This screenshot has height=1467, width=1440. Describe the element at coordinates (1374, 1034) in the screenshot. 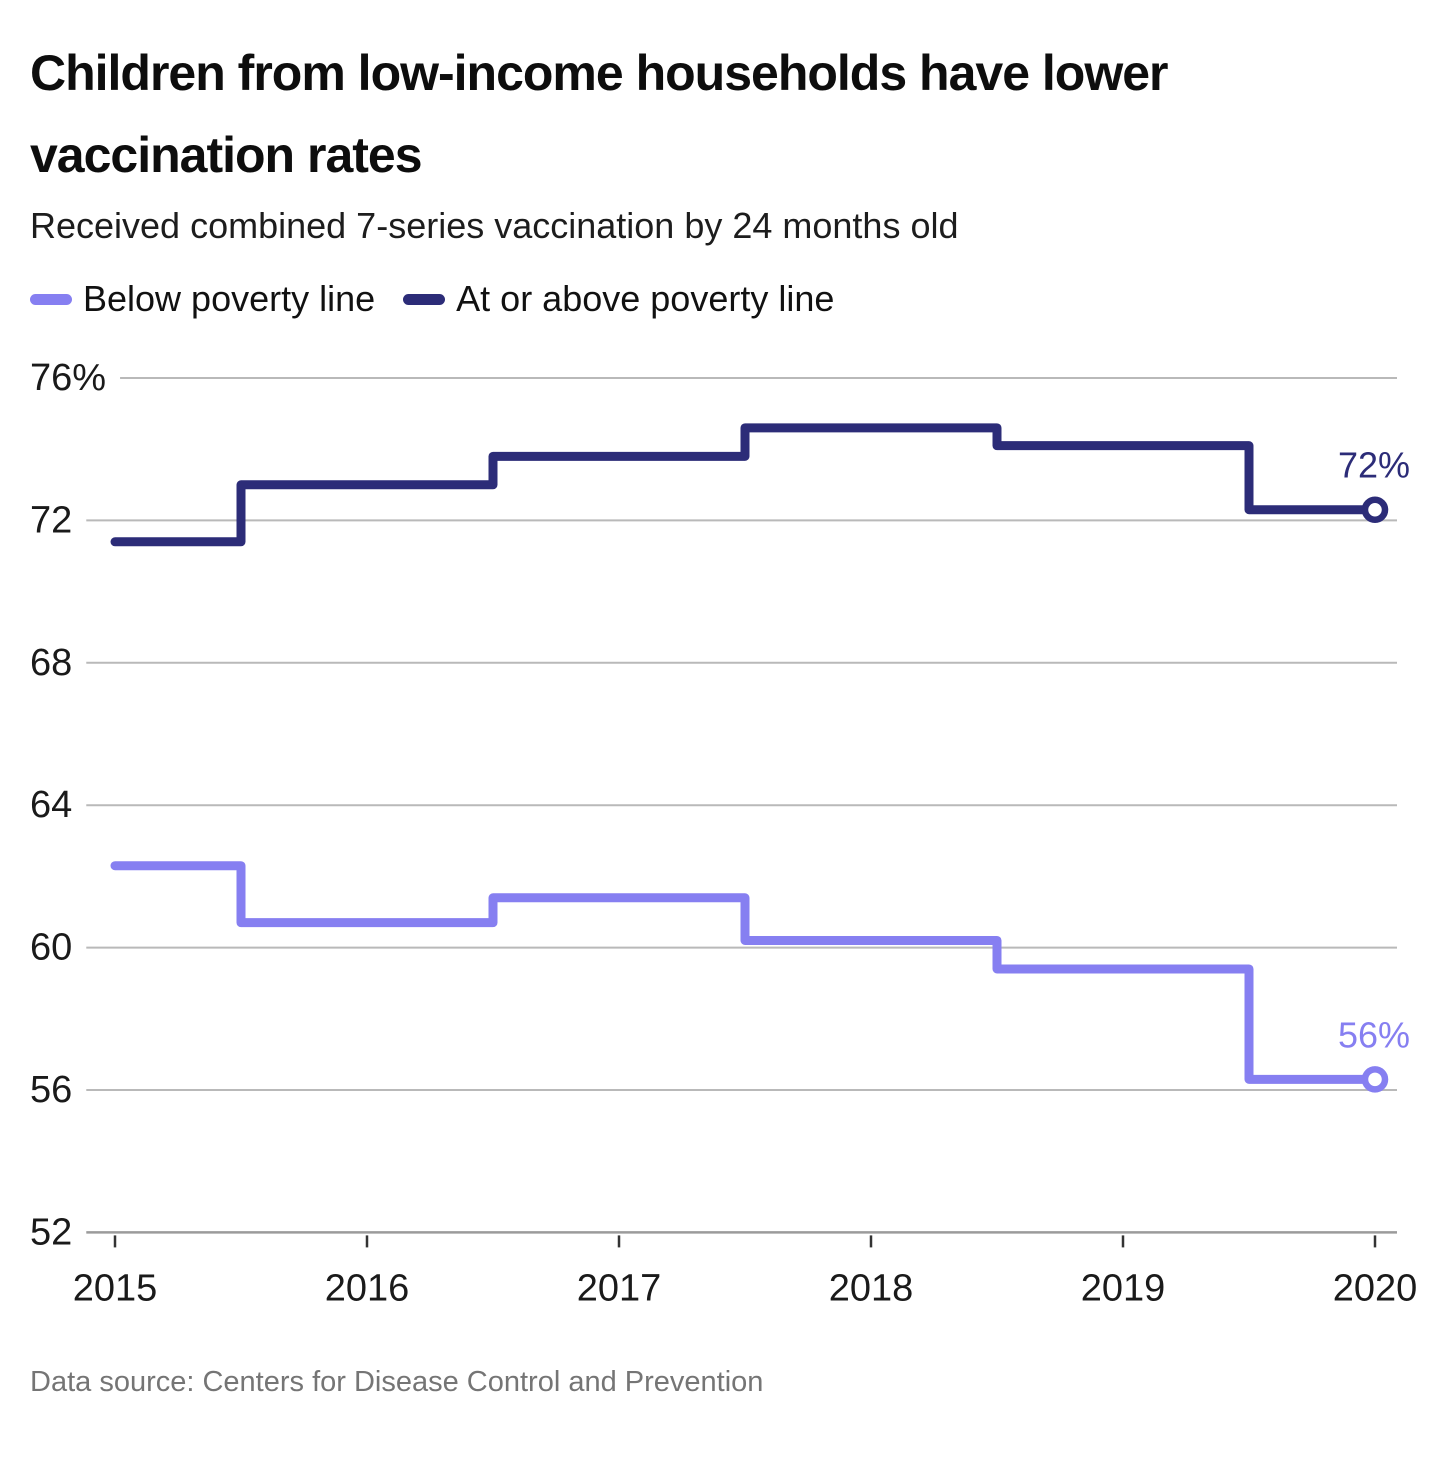

I see `end-value-label: 56%` at that location.